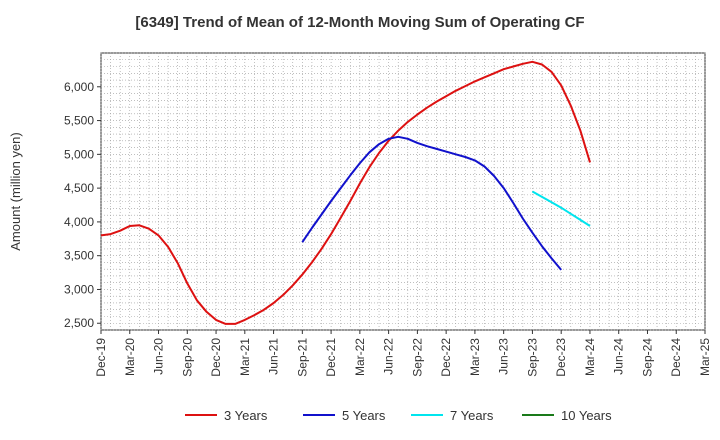  I want to click on series-line-7-years, so click(561, 208).